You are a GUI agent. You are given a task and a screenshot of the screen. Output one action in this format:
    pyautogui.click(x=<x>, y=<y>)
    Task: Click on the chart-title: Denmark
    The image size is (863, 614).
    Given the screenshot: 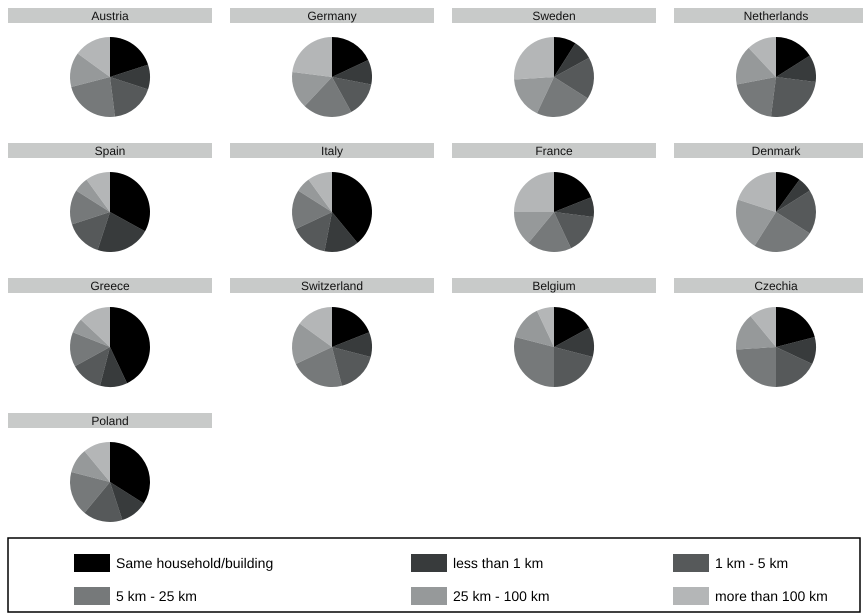 What is the action you would take?
    pyautogui.click(x=777, y=151)
    